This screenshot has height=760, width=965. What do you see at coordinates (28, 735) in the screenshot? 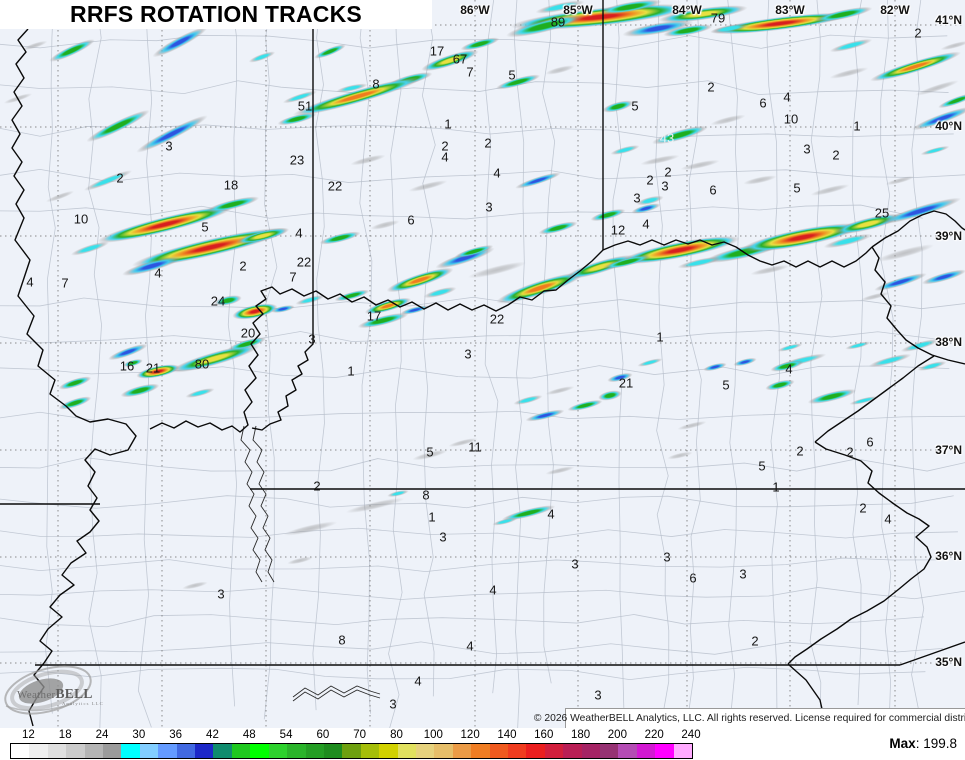
I see `colorbar-tick-label: 12` at bounding box center [28, 735].